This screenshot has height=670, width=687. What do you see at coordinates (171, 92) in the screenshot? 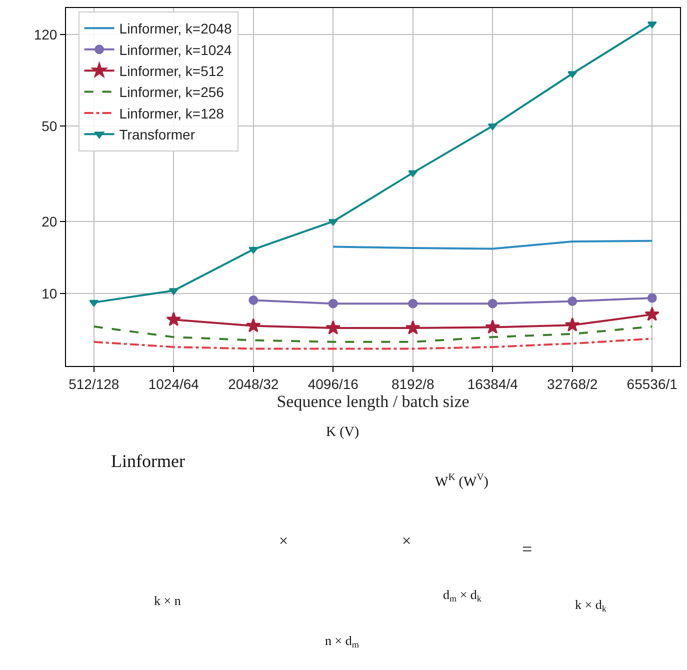
I see `legend-label: Linformer, k=256` at bounding box center [171, 92].